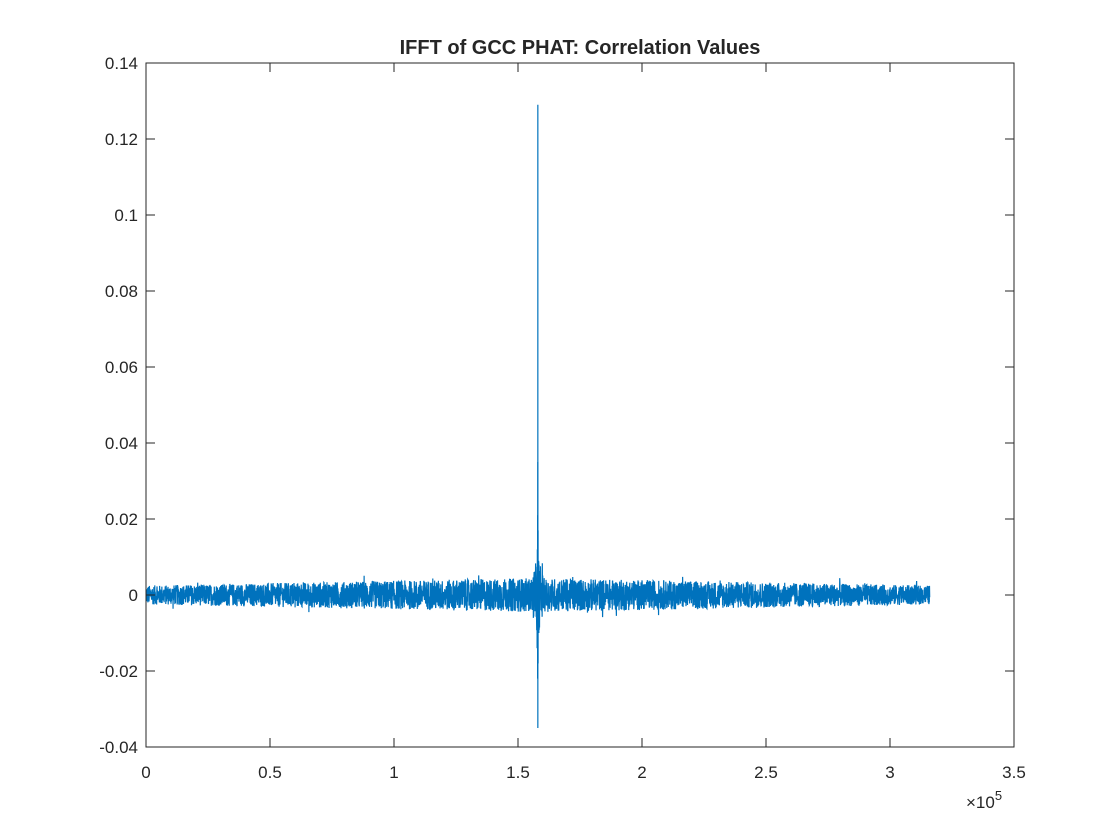 This screenshot has height=840, width=1120. What do you see at coordinates (889, 772) in the screenshot?
I see `x-tick-label: 3` at bounding box center [889, 772].